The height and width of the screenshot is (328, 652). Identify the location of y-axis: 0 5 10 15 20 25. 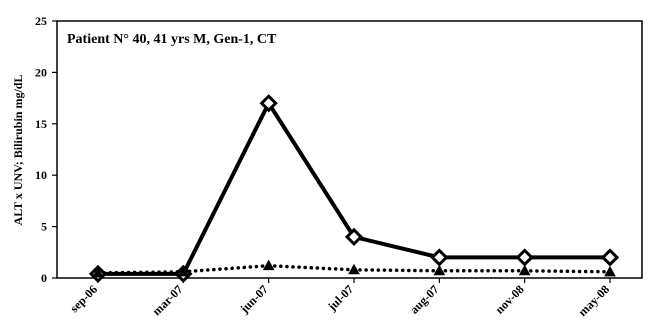
(46, 149).